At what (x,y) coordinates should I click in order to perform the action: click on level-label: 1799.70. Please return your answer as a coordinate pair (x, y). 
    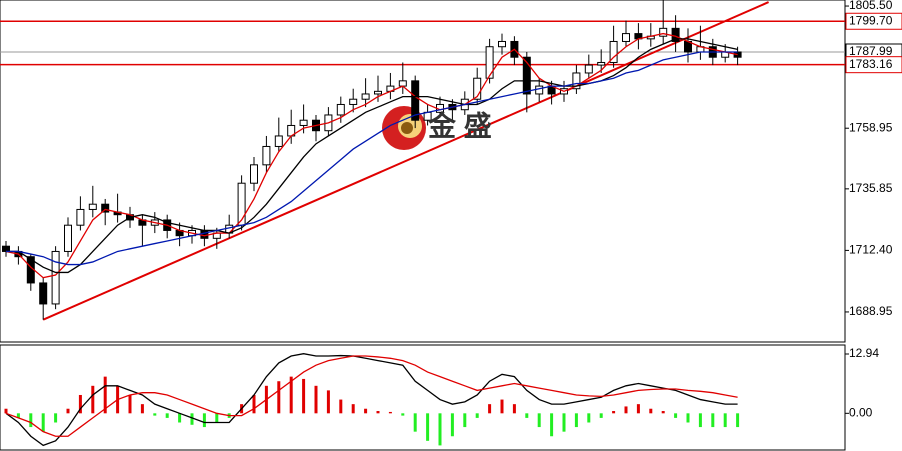
    Looking at the image, I should click on (871, 20).